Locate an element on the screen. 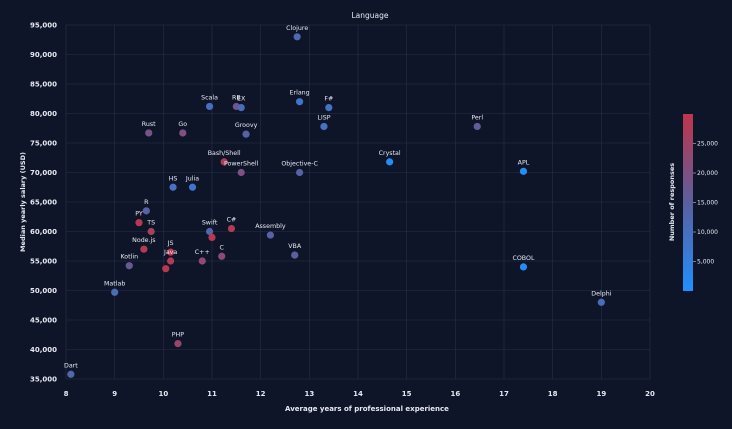 The width and height of the screenshot is (732, 429). point-label: RB is located at coordinates (236, 97).